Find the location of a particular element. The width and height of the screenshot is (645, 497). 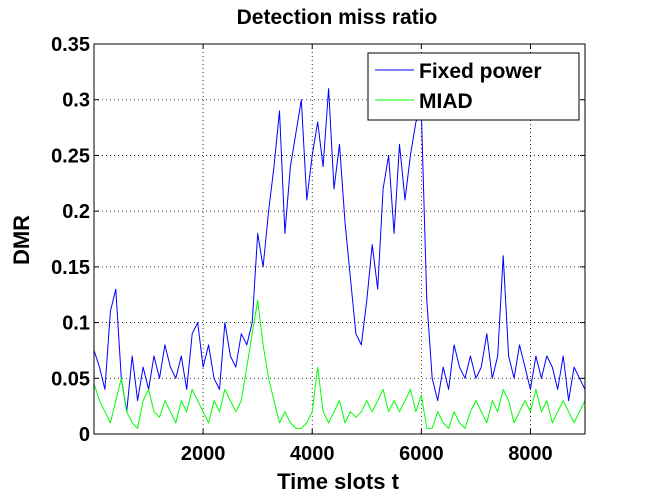

x-tick-label: 2000 is located at coordinates (203, 454).